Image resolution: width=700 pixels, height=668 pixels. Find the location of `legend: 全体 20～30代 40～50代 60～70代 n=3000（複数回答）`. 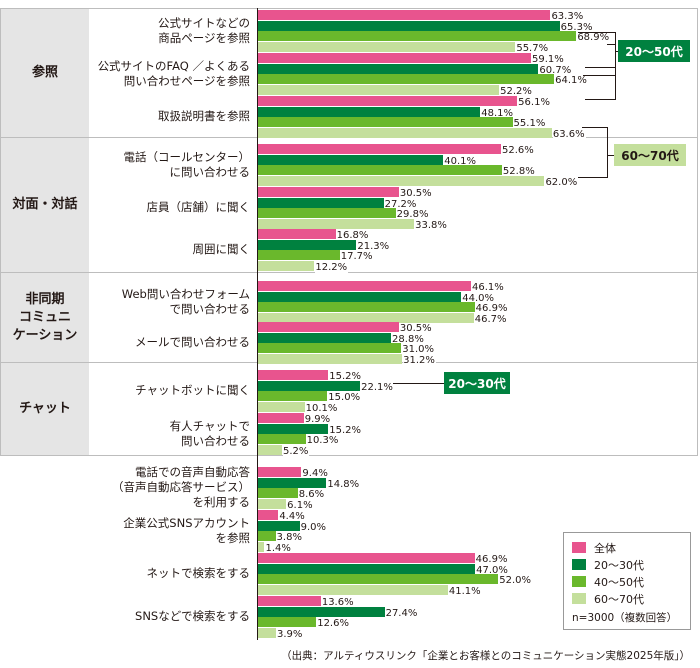

legend: 全体 20～30代 40～50代 60～70代 n=3000（複数回答） is located at coordinates (627, 581).